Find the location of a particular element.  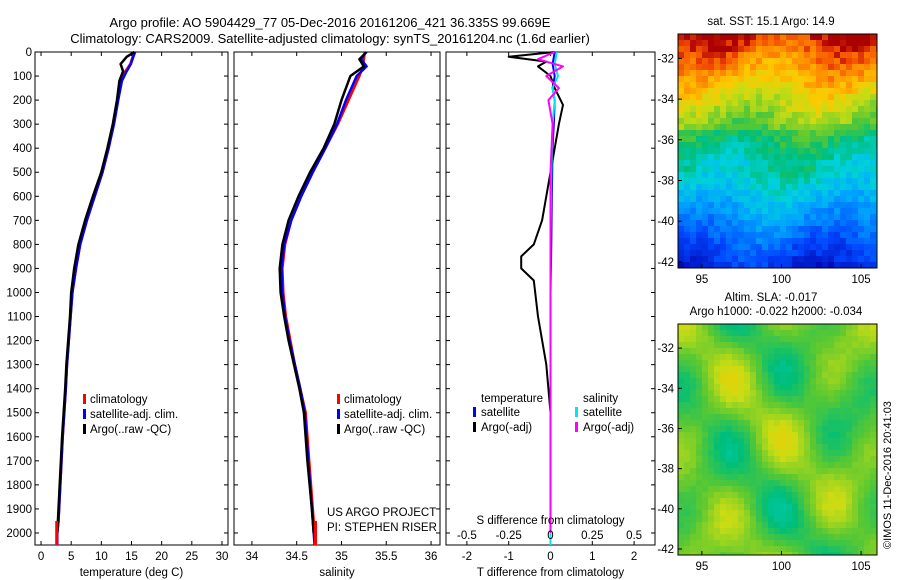

depth-ytick-label: 1600 is located at coordinates (19, 438).